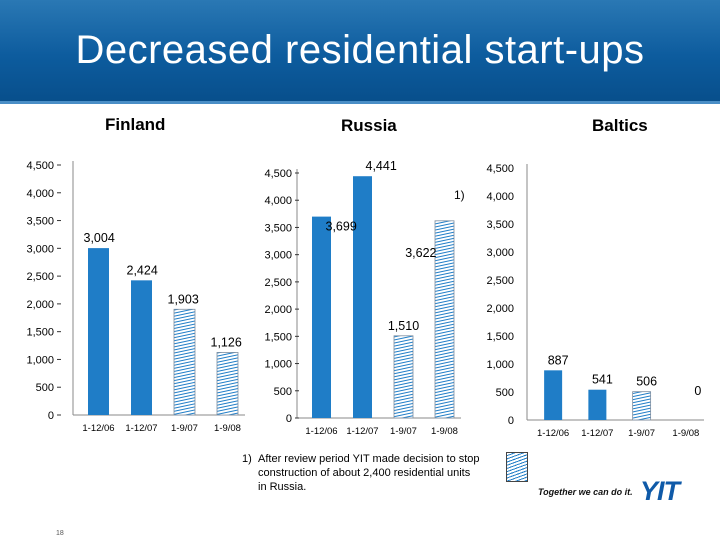 The height and width of the screenshot is (540, 720). Describe the element at coordinates (51, 416) in the screenshot. I see `finland-y-tick-label: 0` at that location.